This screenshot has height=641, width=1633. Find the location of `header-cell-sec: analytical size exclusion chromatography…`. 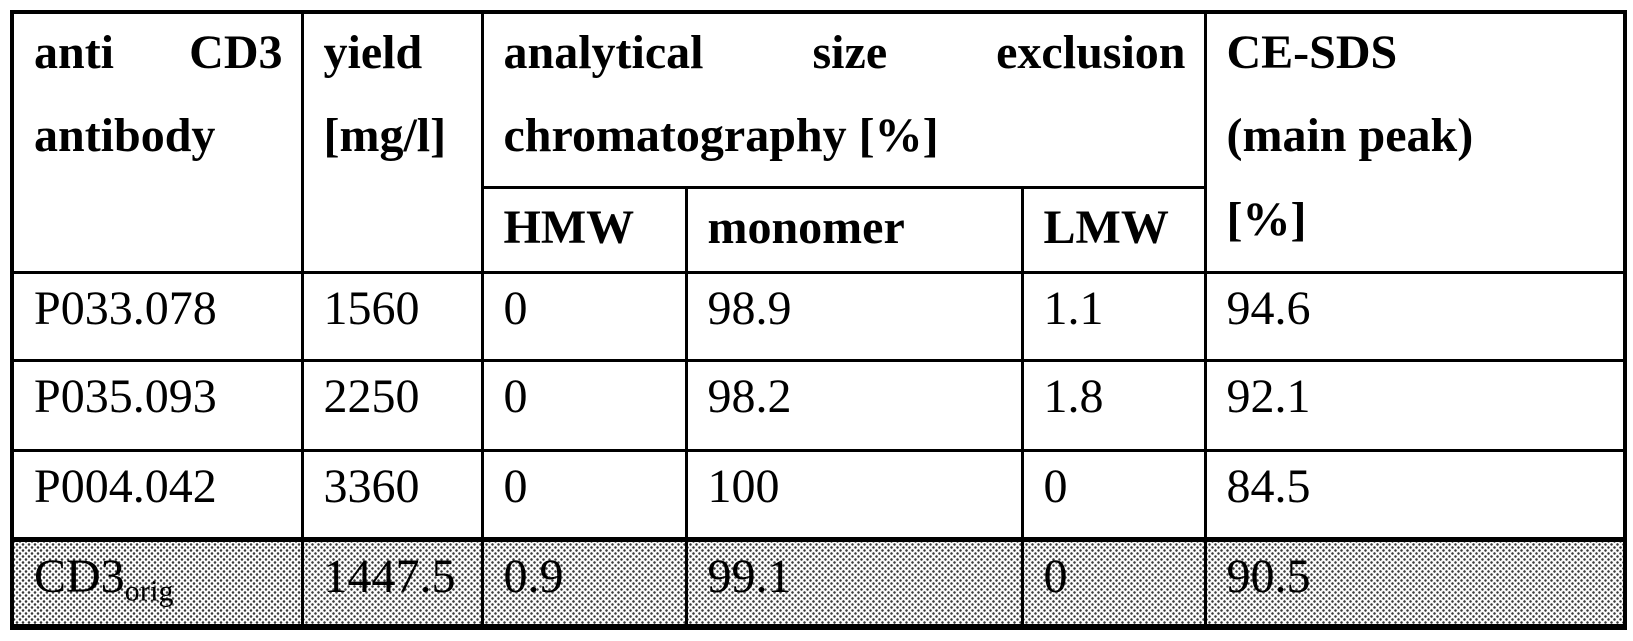

header-cell-sec: analytical size exclusion chromatography… is located at coordinates (843, 99).